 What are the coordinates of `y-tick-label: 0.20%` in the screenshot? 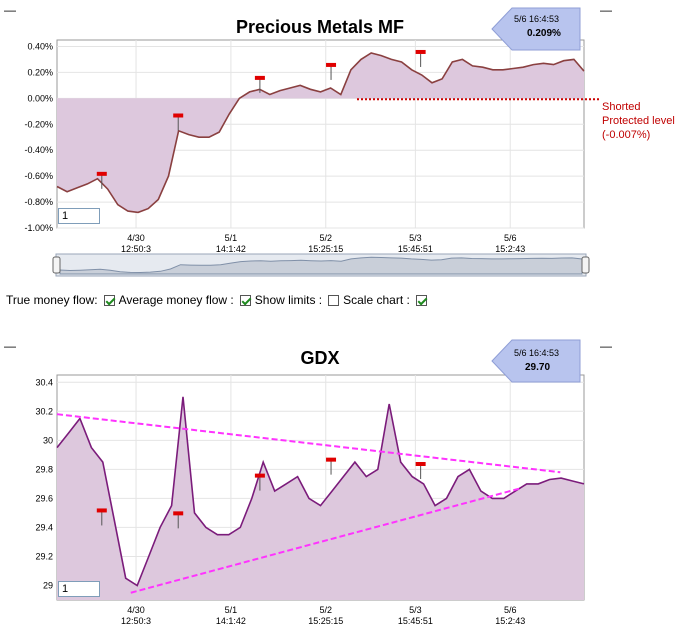 It's located at (40, 72).